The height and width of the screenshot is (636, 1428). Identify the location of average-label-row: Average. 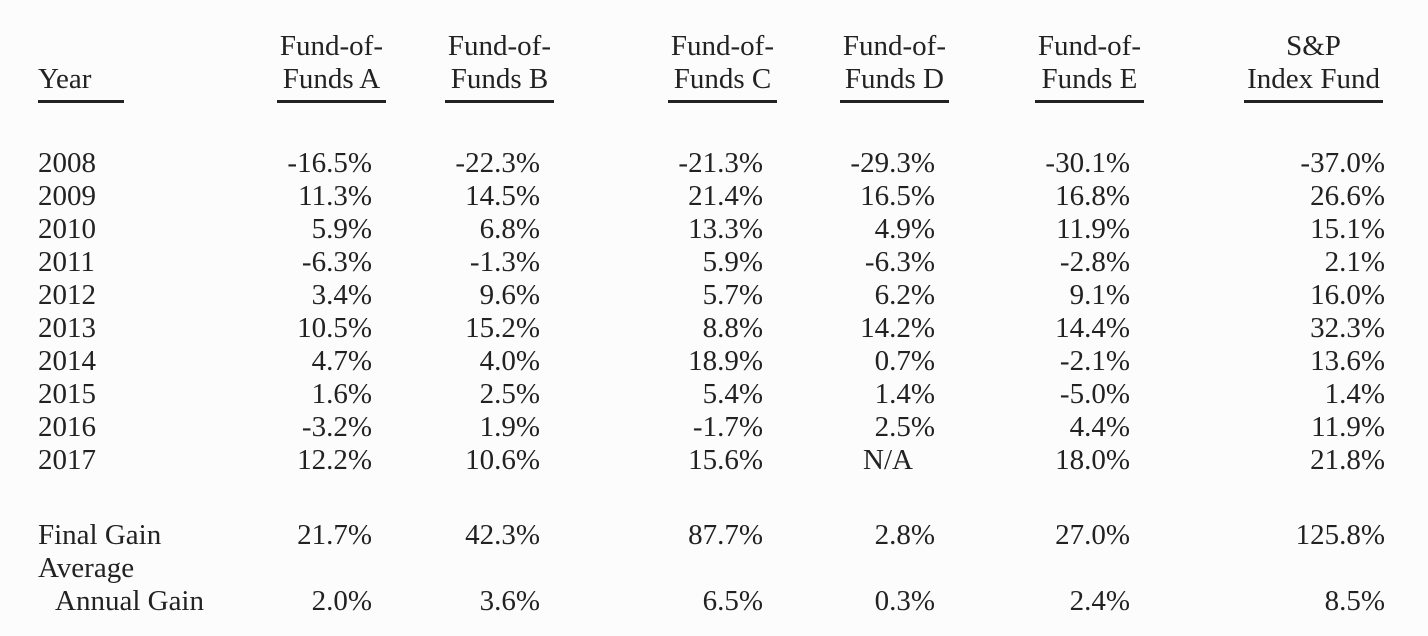
(711, 568).